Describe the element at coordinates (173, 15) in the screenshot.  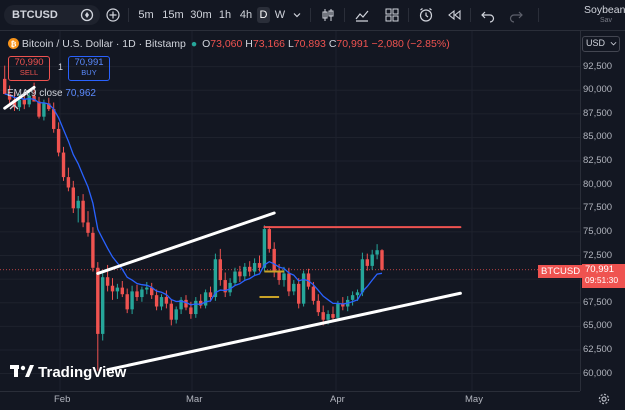
I see `timeframe-15m: 15m` at that location.